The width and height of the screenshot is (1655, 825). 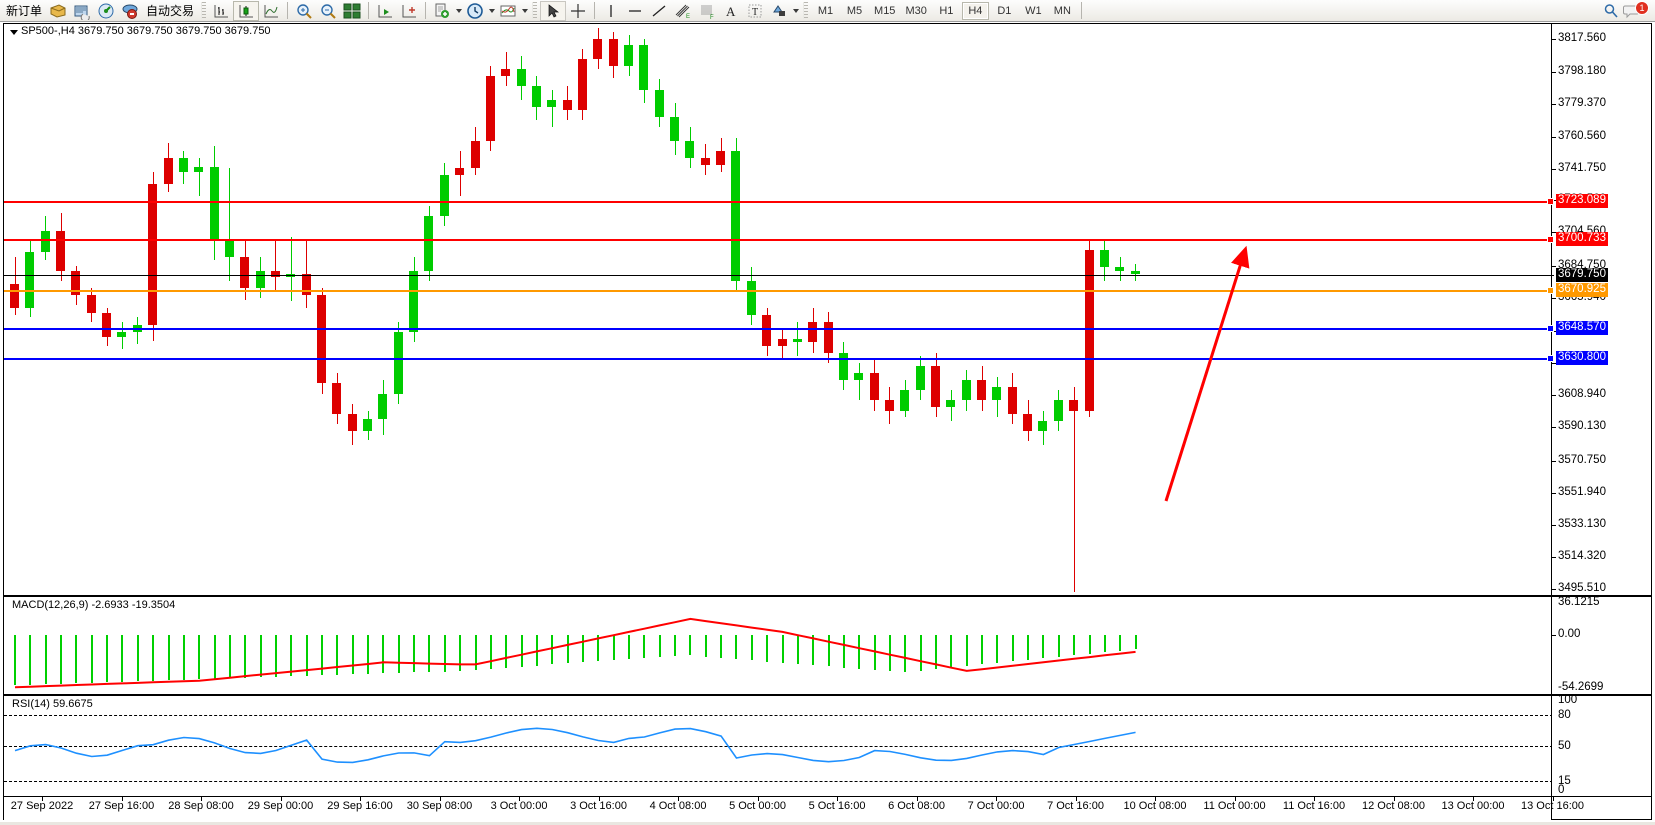 What do you see at coordinates (491, 11) in the screenshot?
I see `period-dropdown-arrow` at bounding box center [491, 11].